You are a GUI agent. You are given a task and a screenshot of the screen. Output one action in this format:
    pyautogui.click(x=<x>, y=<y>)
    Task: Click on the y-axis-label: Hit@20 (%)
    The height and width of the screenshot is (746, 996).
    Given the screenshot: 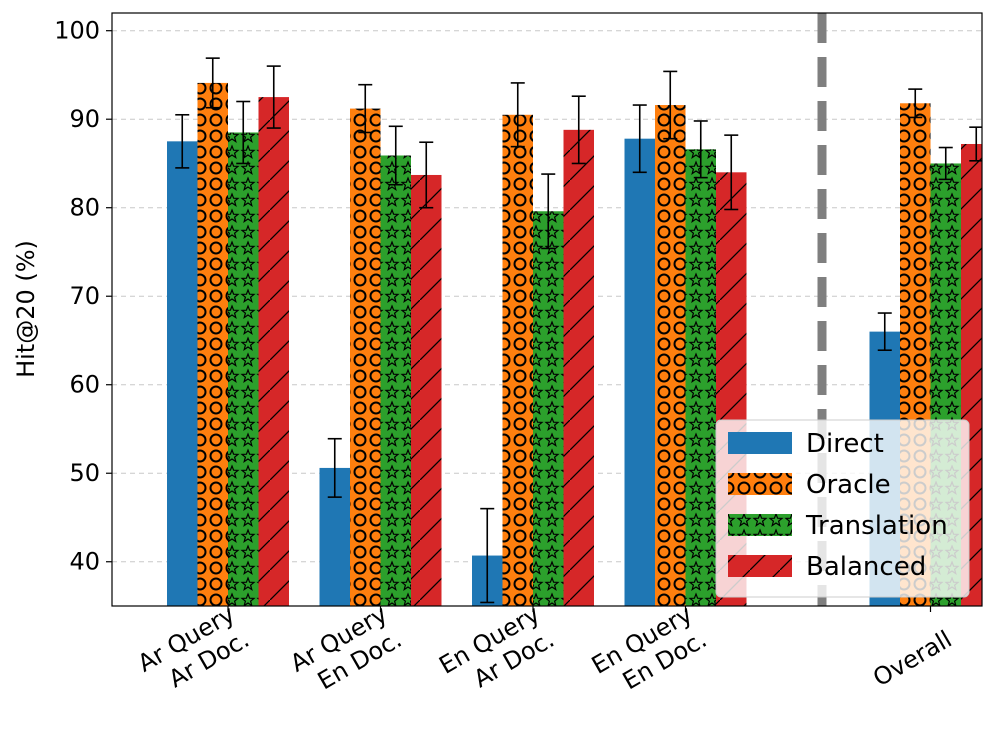 What is the action you would take?
    pyautogui.click(x=26, y=309)
    